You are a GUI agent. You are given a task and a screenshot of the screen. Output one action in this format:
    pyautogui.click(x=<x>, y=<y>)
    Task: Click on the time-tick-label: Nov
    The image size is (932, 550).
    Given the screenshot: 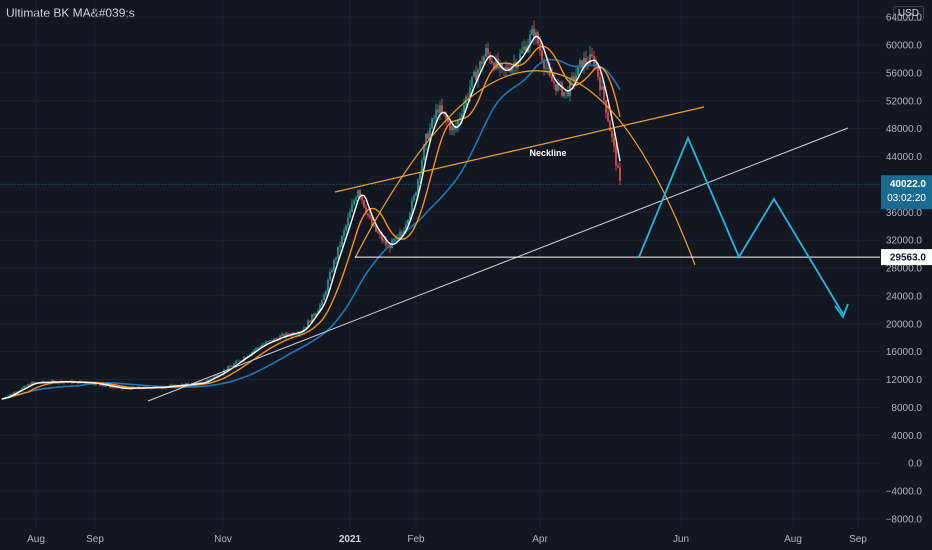 What is the action you would take?
    pyautogui.click(x=223, y=539)
    